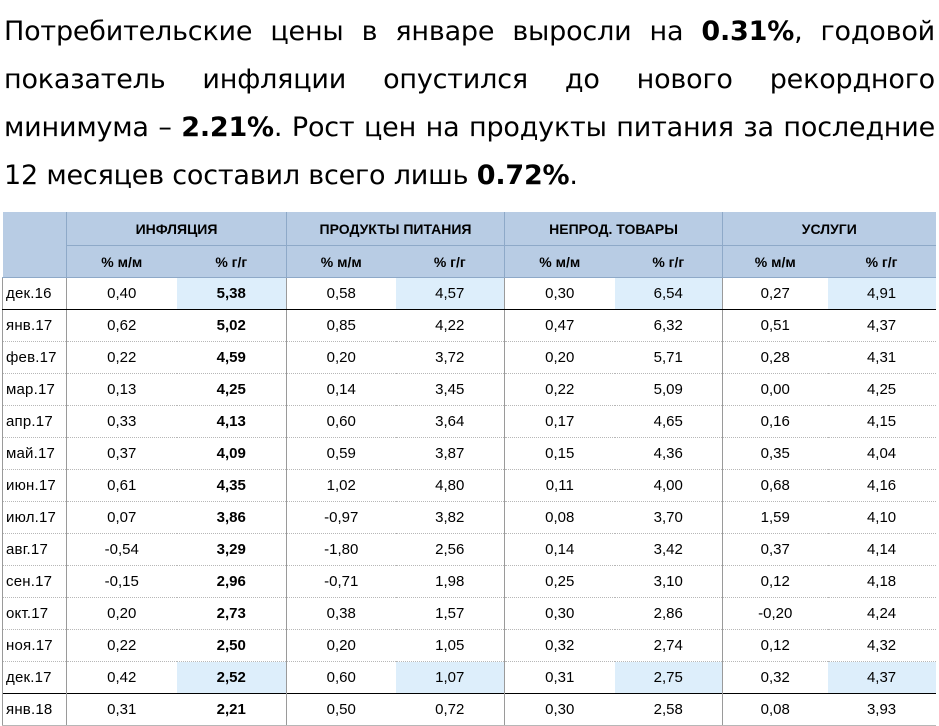 Image resolution: width=939 pixels, height=726 pixels. What do you see at coordinates (450, 453) in the screenshot?
I see `cell-yy: 3,87` at bounding box center [450, 453].